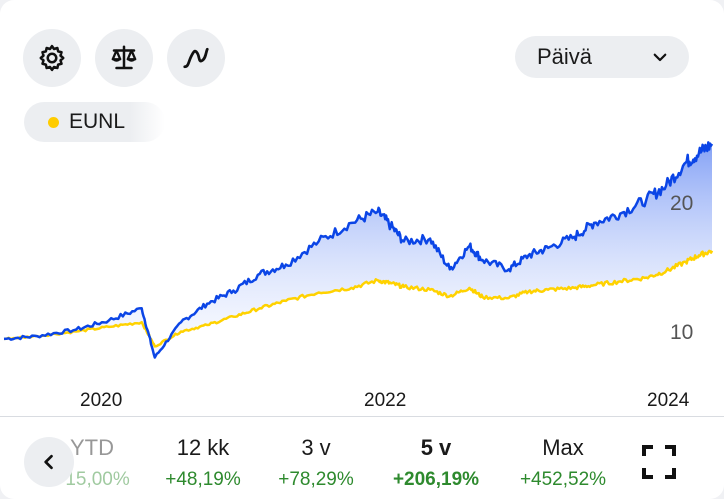 The image size is (724, 499). I want to click on chart-type-button, so click(196, 58).